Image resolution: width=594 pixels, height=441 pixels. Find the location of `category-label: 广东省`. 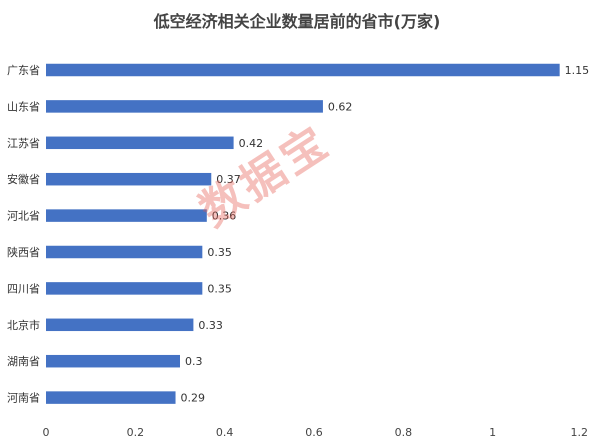

category-label: 广东省 is located at coordinates (23, 70).